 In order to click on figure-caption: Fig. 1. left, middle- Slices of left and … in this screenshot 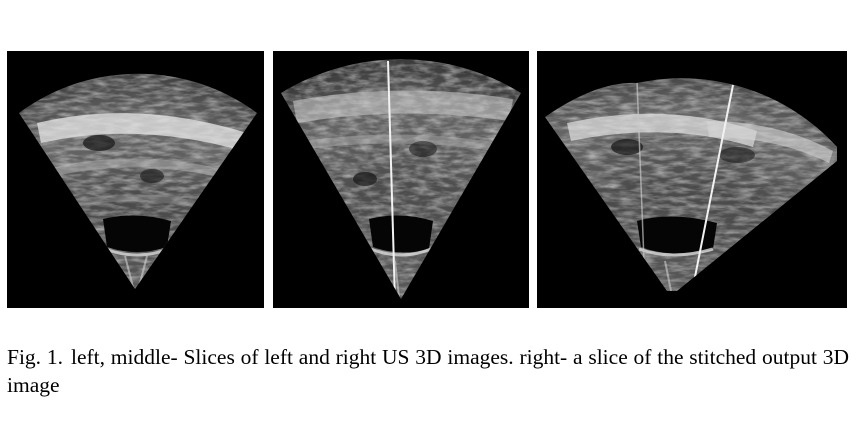, I will do `click(428, 371)`.